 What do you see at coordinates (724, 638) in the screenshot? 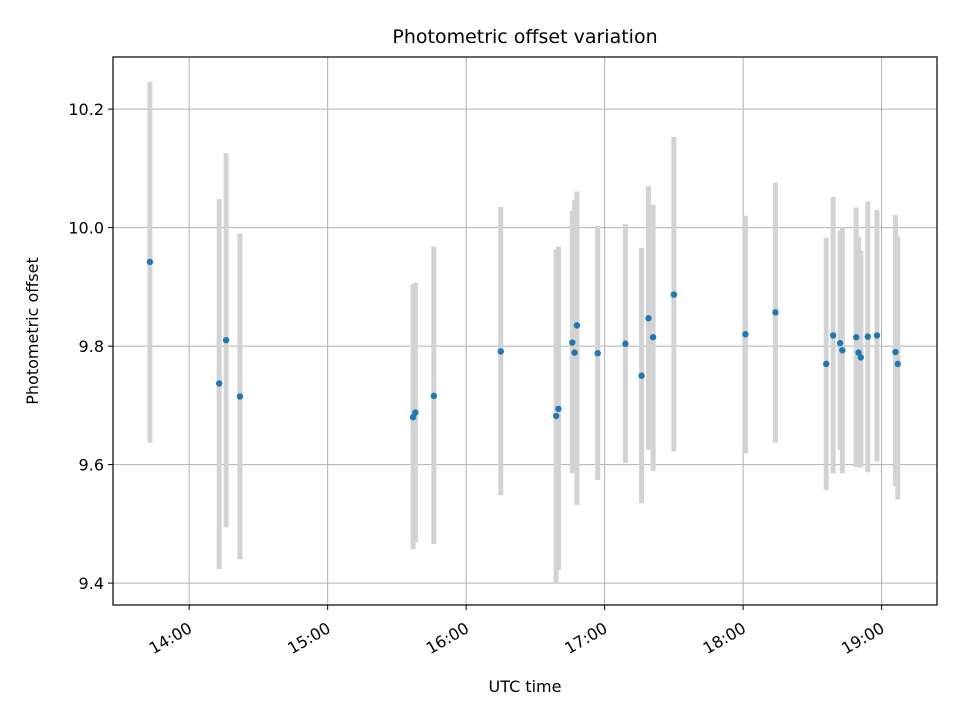
I see `x-tick-label: 18:00` at bounding box center [724, 638].